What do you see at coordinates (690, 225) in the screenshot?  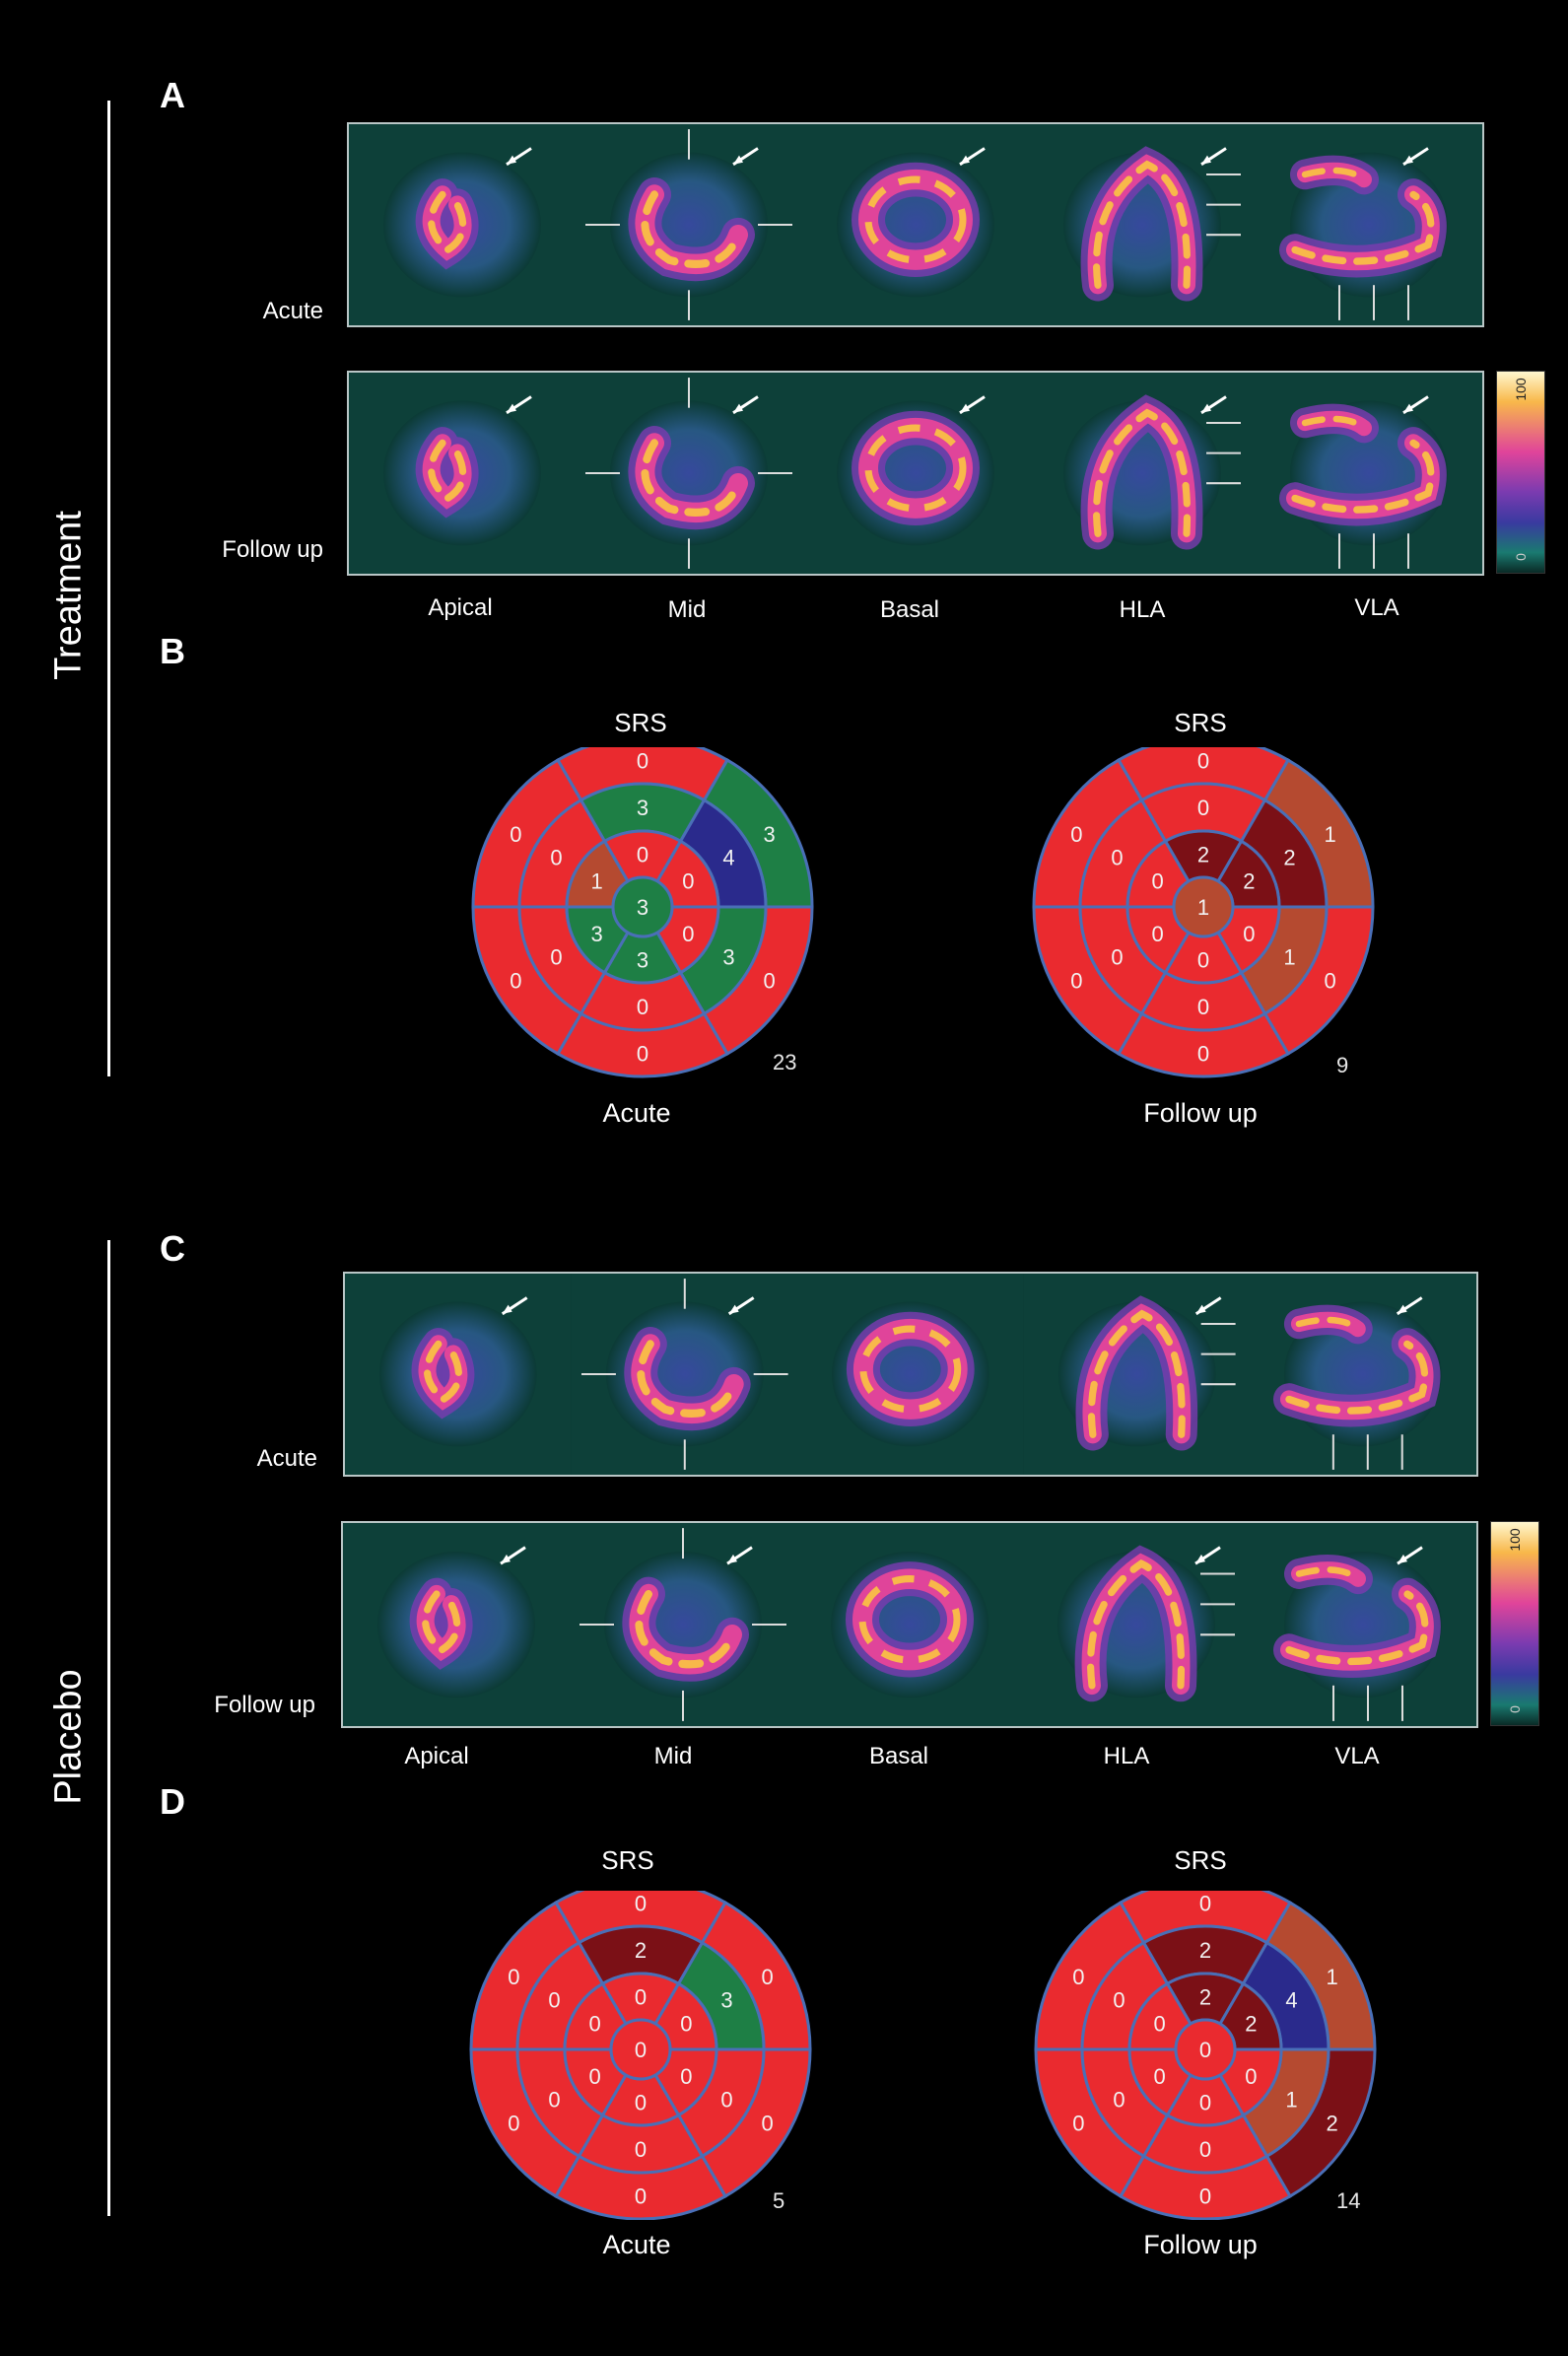 I see `a-acute-mid-scan` at bounding box center [690, 225].